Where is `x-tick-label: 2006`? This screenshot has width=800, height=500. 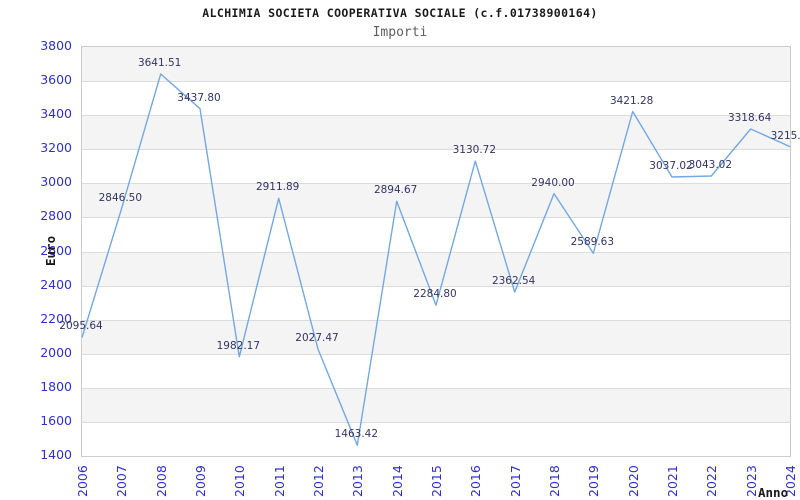
x-tick-label: 2006 is located at coordinates (82, 481).